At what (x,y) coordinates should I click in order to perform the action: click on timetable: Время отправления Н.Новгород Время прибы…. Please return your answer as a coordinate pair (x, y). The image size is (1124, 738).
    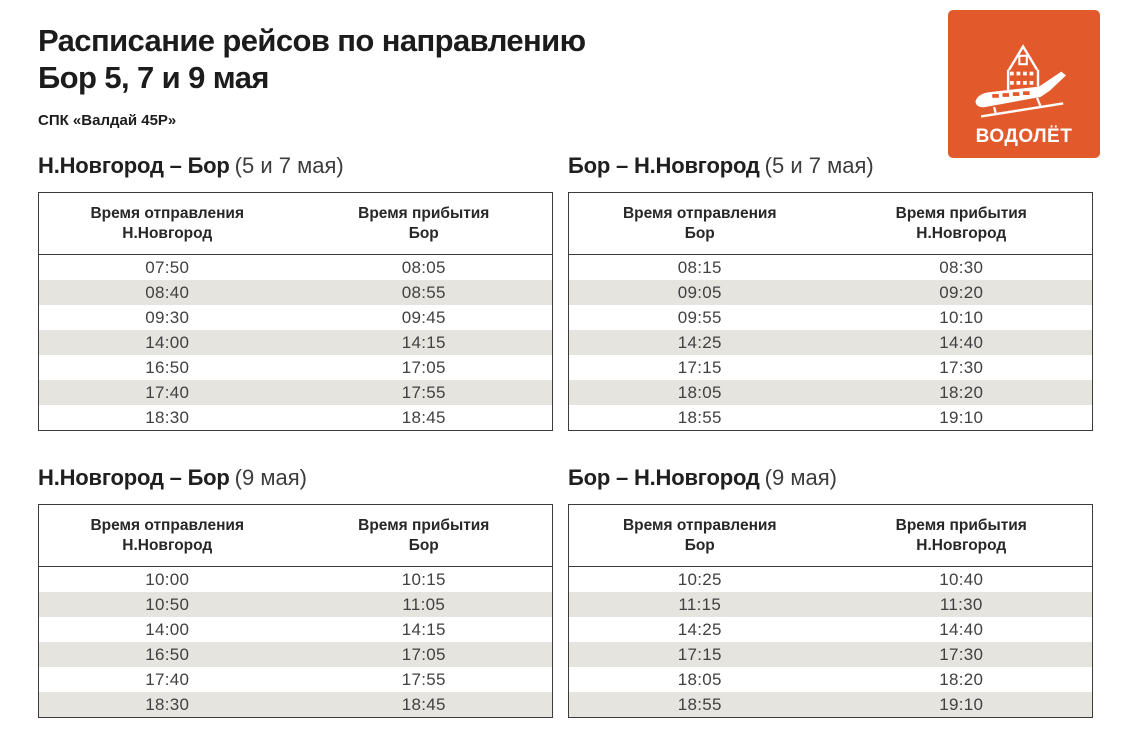
    Looking at the image, I should click on (295, 611).